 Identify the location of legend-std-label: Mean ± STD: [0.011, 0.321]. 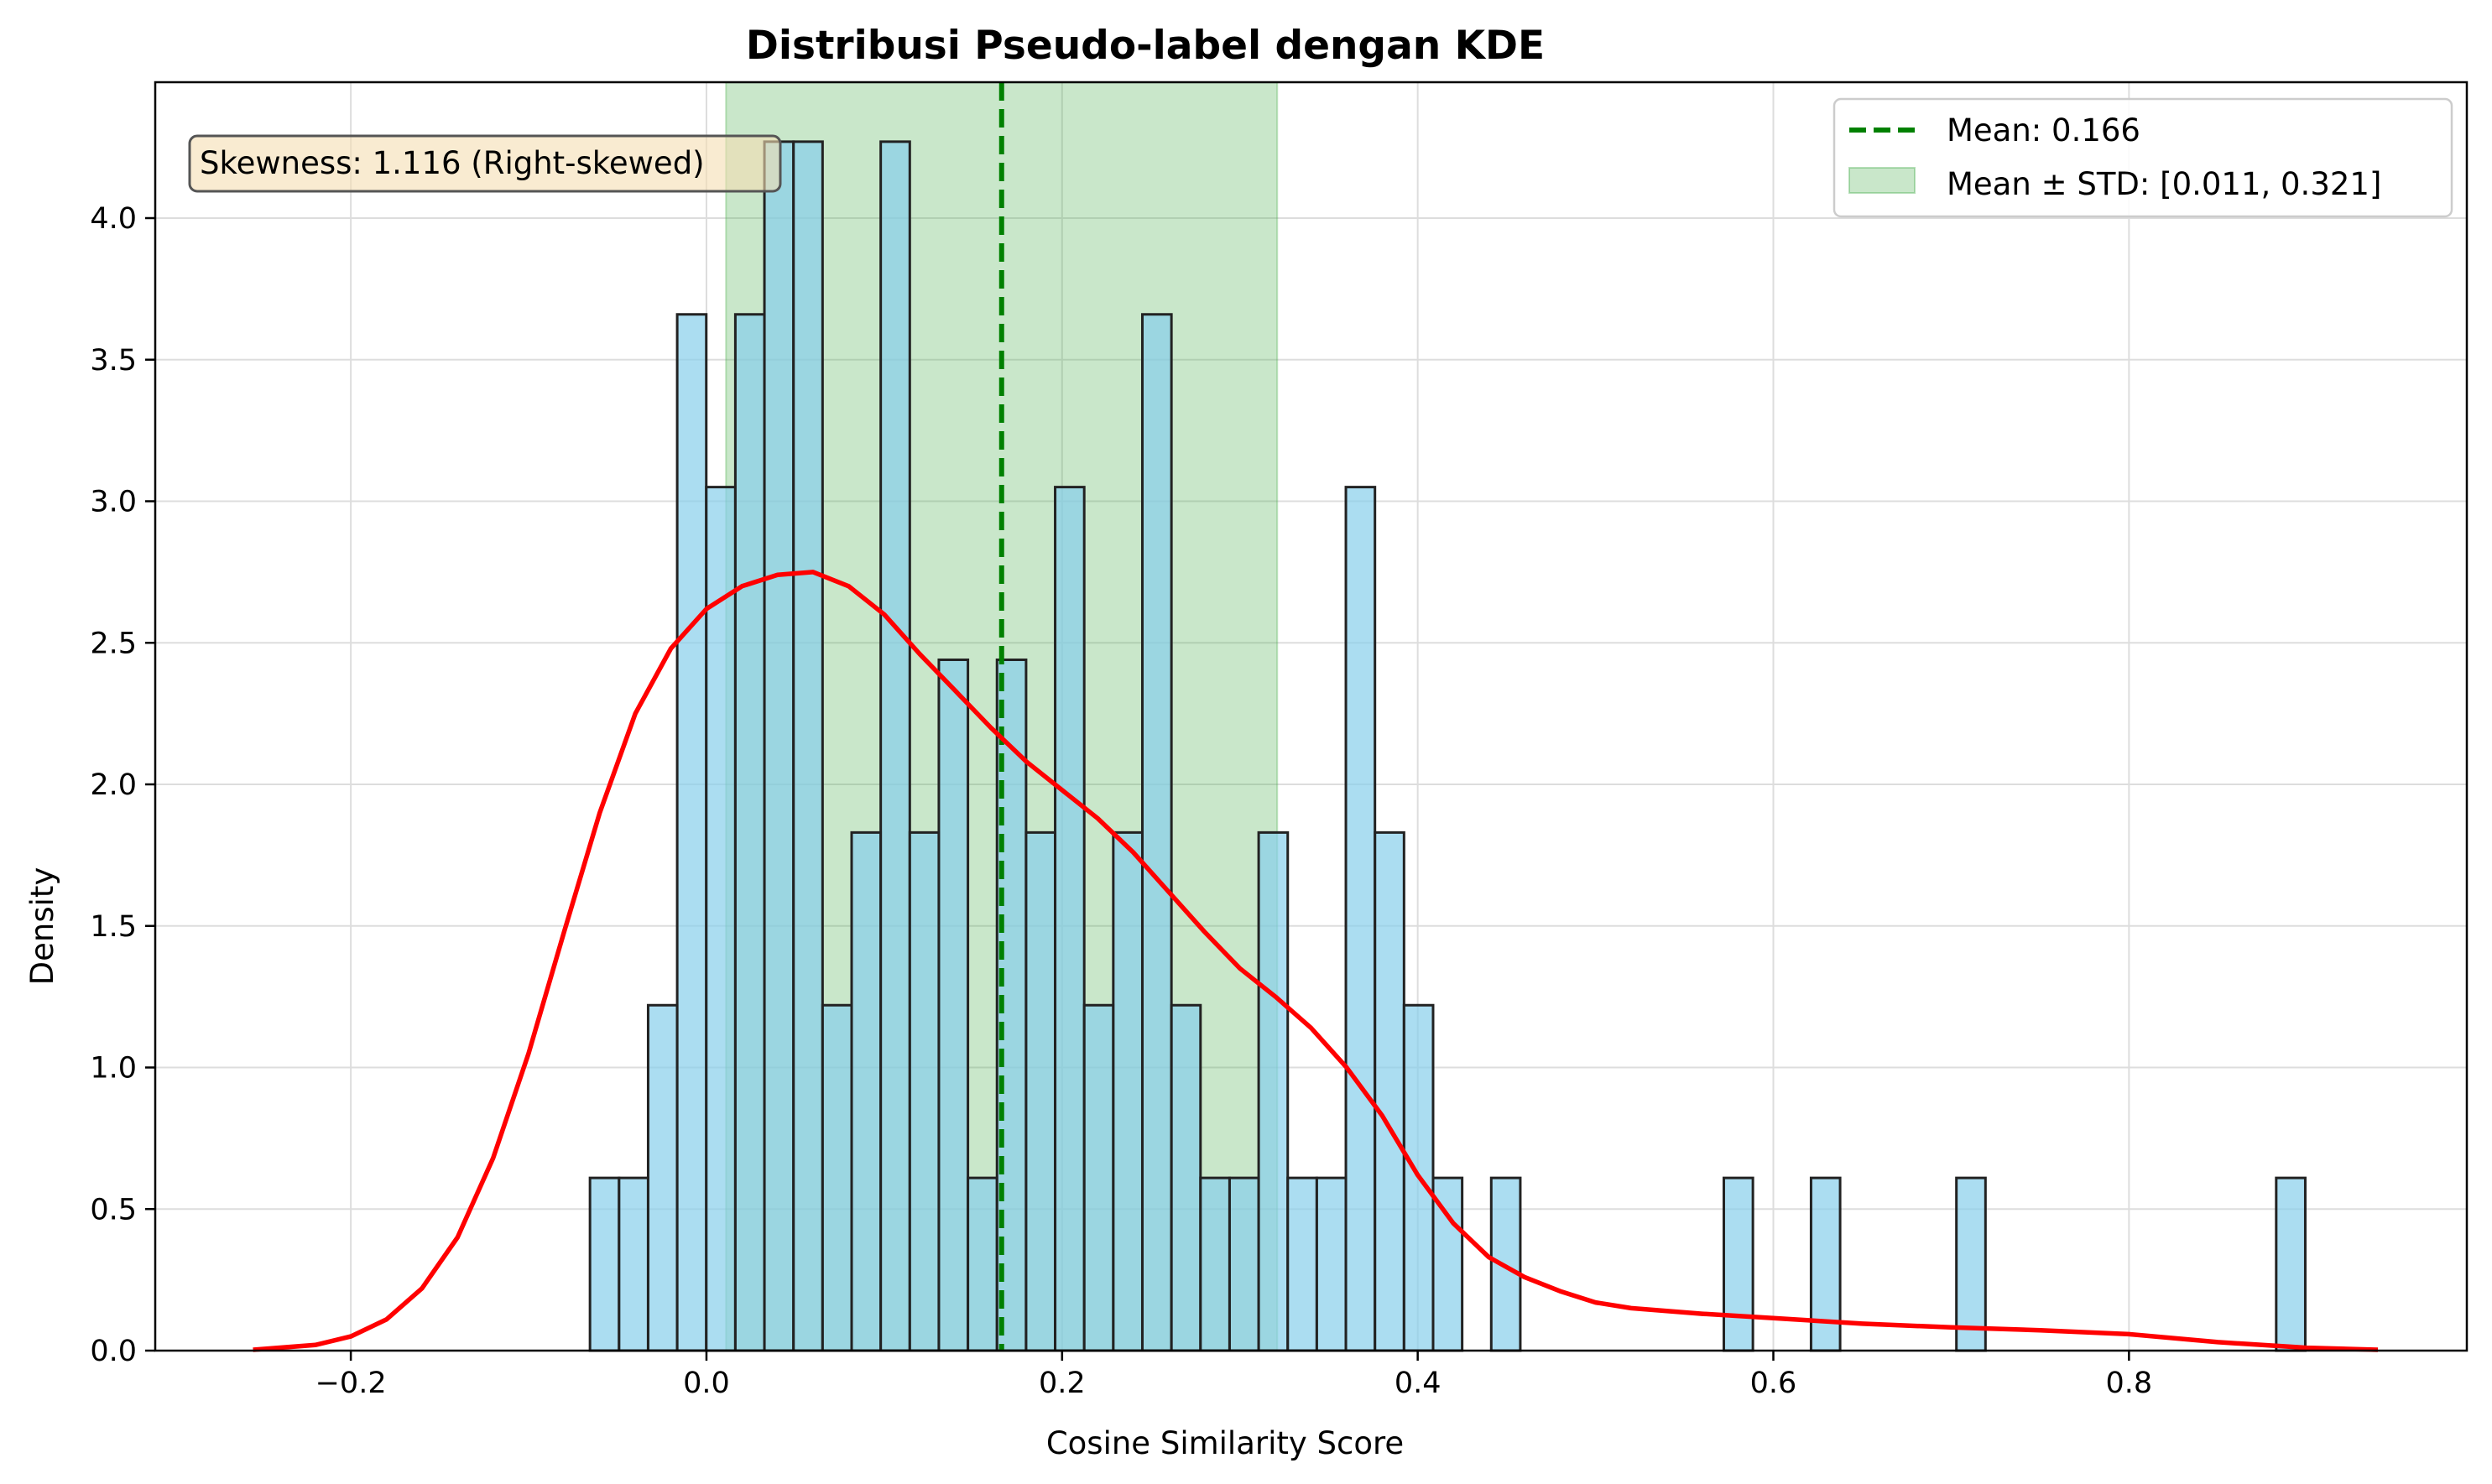
(2164, 184).